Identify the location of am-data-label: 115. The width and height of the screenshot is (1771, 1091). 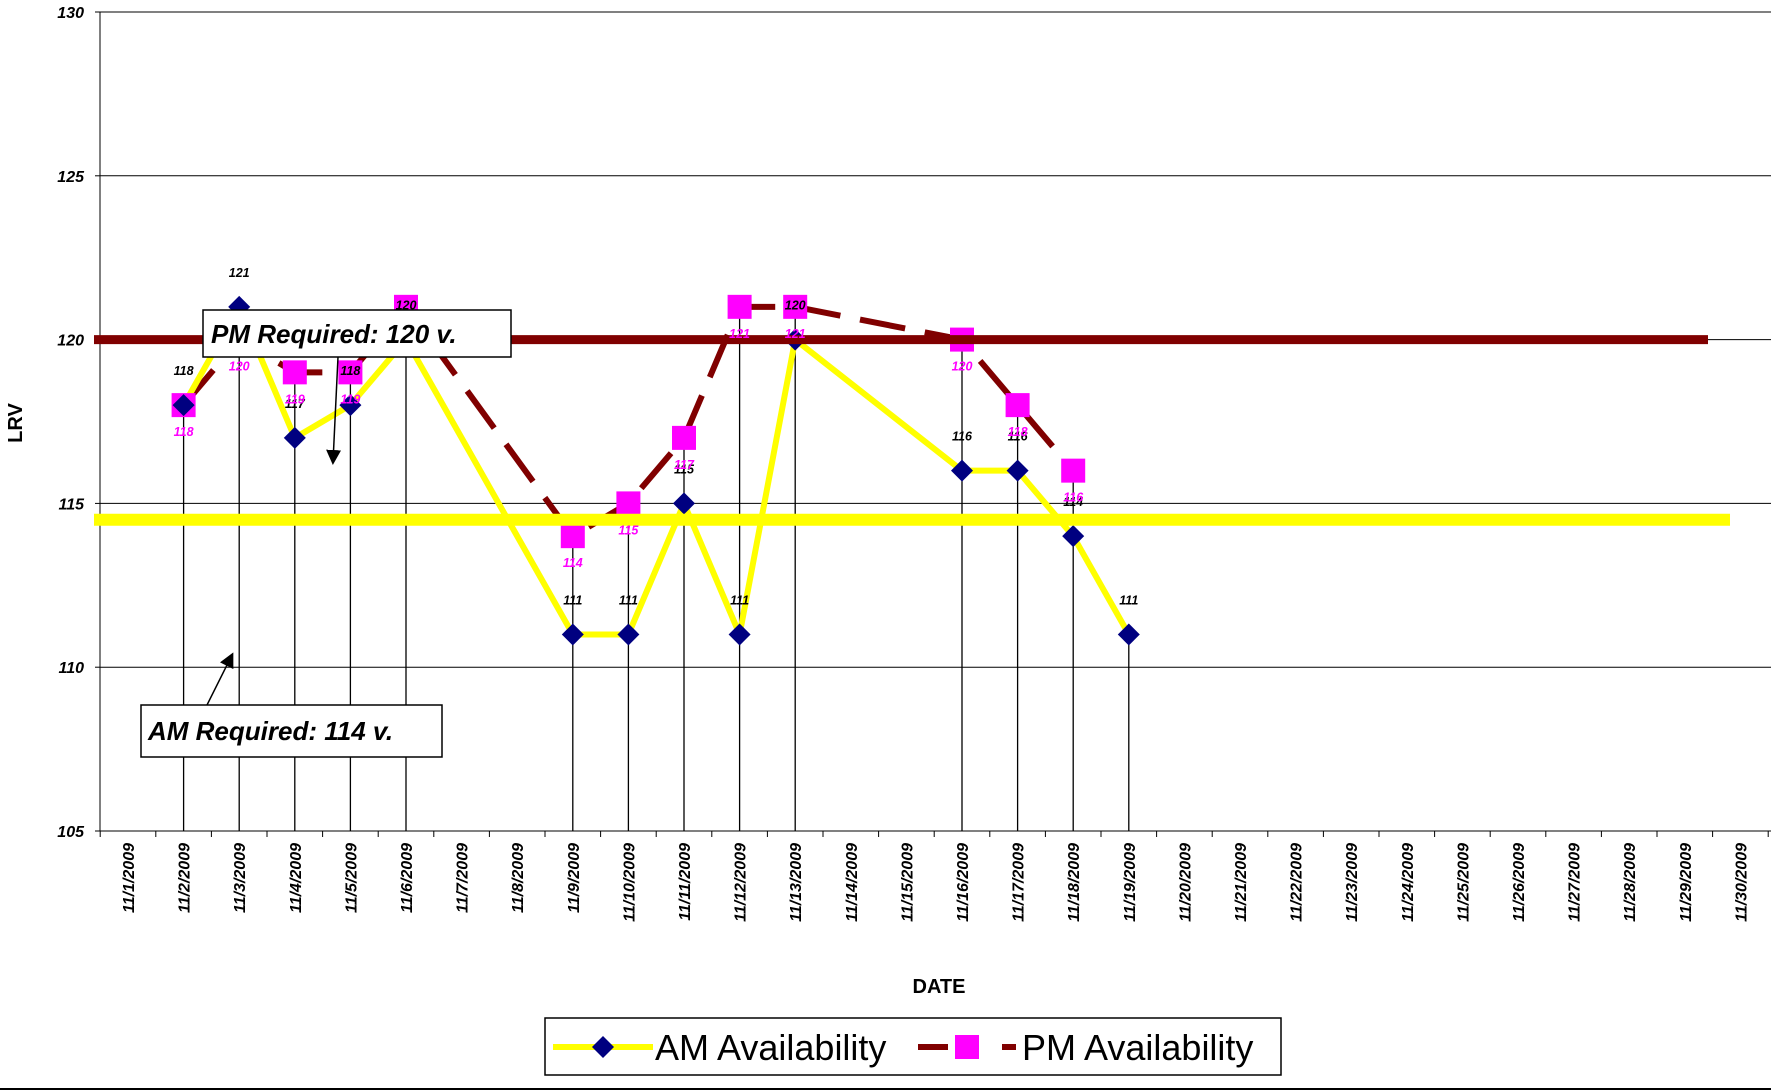
(684, 469).